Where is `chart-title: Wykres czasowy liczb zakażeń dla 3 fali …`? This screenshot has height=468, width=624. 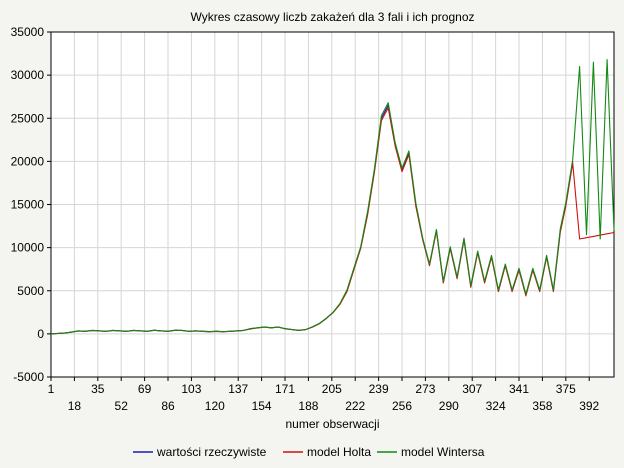 chart-title: Wykres czasowy liczb zakażeń dla 3 fali … is located at coordinates (332, 17).